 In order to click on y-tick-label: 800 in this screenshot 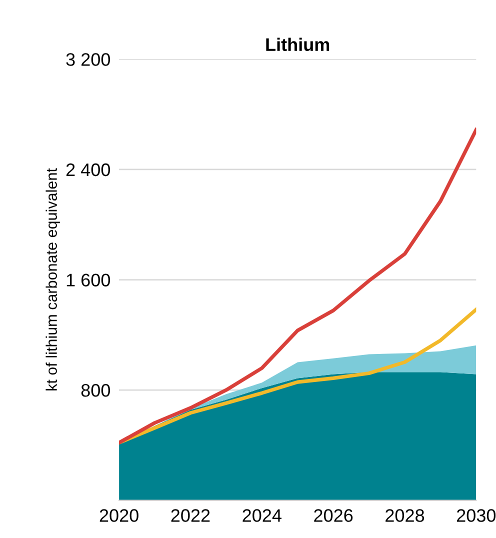, I will do `click(95, 390)`.